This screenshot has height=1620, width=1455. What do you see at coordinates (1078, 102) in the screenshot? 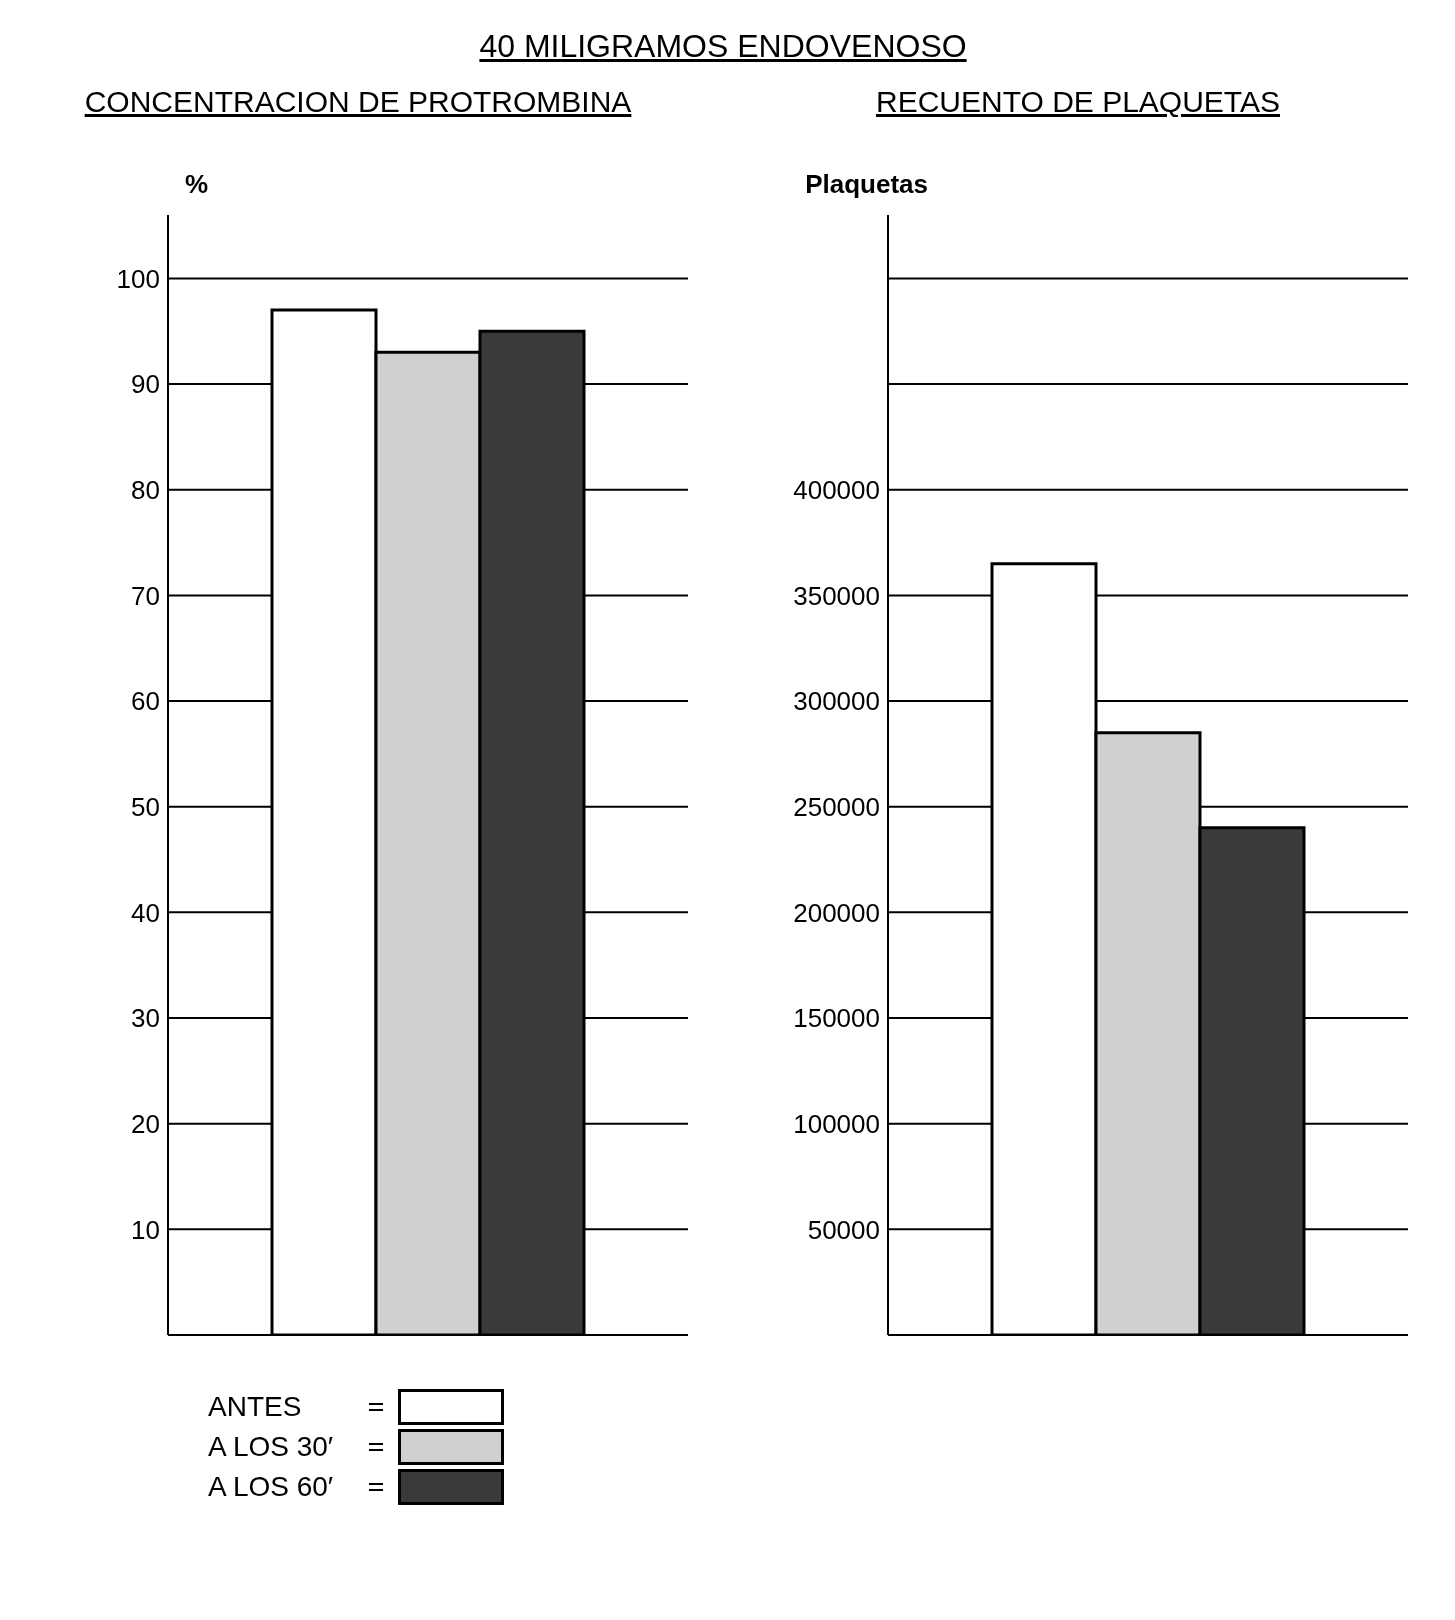
I see `chart-title: RECUENTO DE PLAQUETAS` at bounding box center [1078, 102].